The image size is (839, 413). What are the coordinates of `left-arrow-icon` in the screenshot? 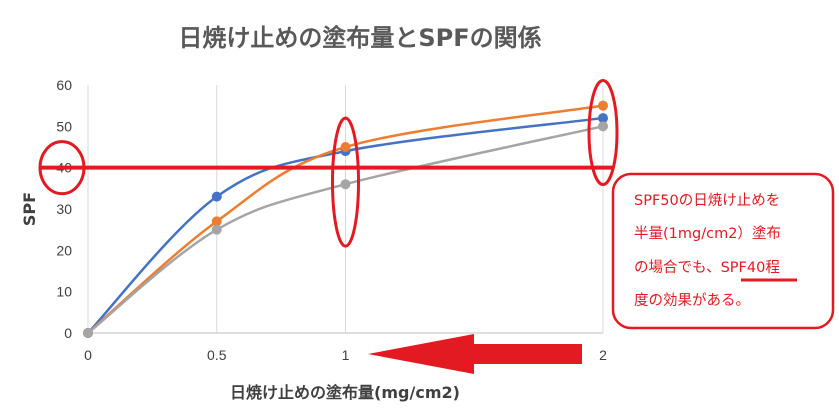 It's located at (475, 354).